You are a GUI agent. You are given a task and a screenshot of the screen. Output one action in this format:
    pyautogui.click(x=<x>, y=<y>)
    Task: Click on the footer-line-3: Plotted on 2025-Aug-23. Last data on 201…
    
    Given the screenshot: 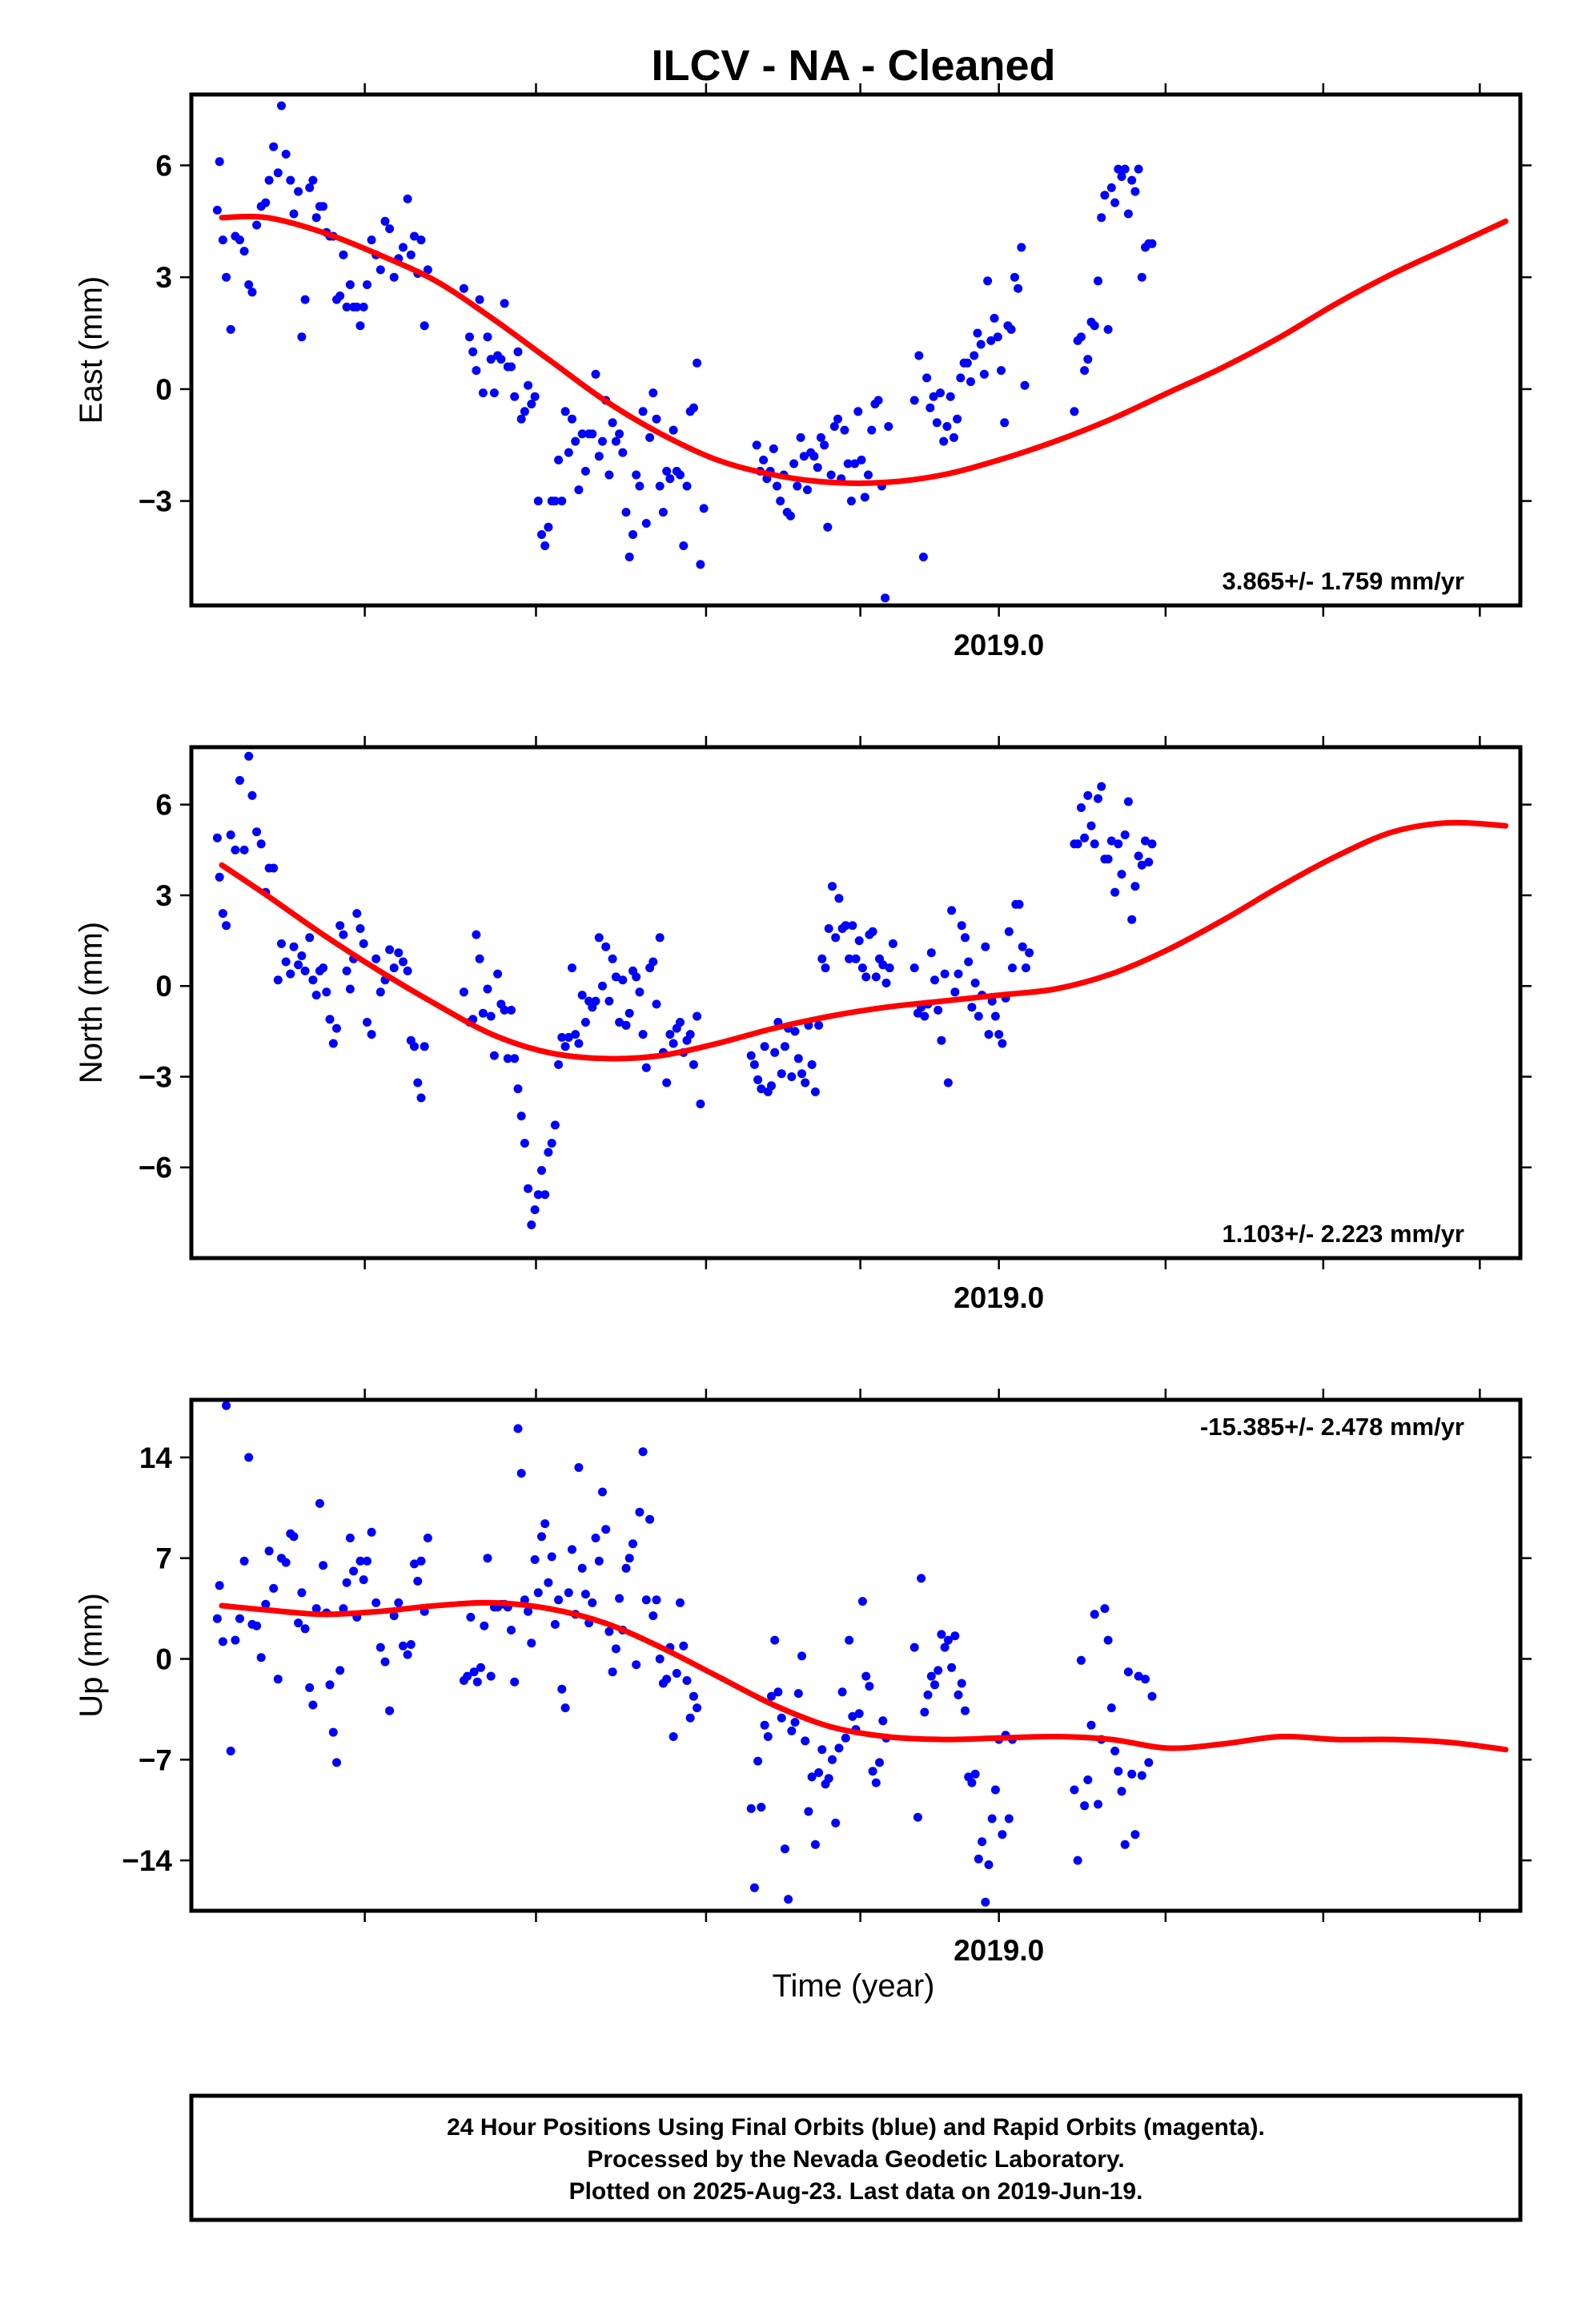 What is the action you would take?
    pyautogui.click(x=856, y=2191)
    